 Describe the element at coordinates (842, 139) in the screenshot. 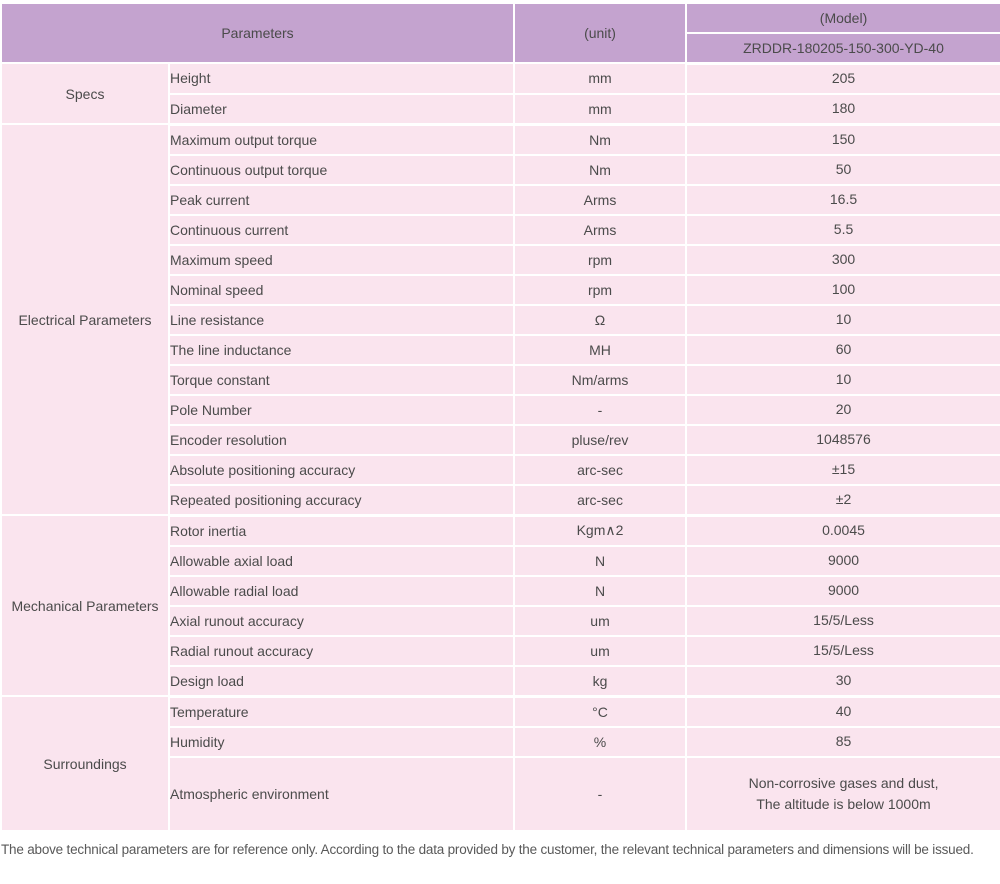

I see `value-cell: 150` at that location.